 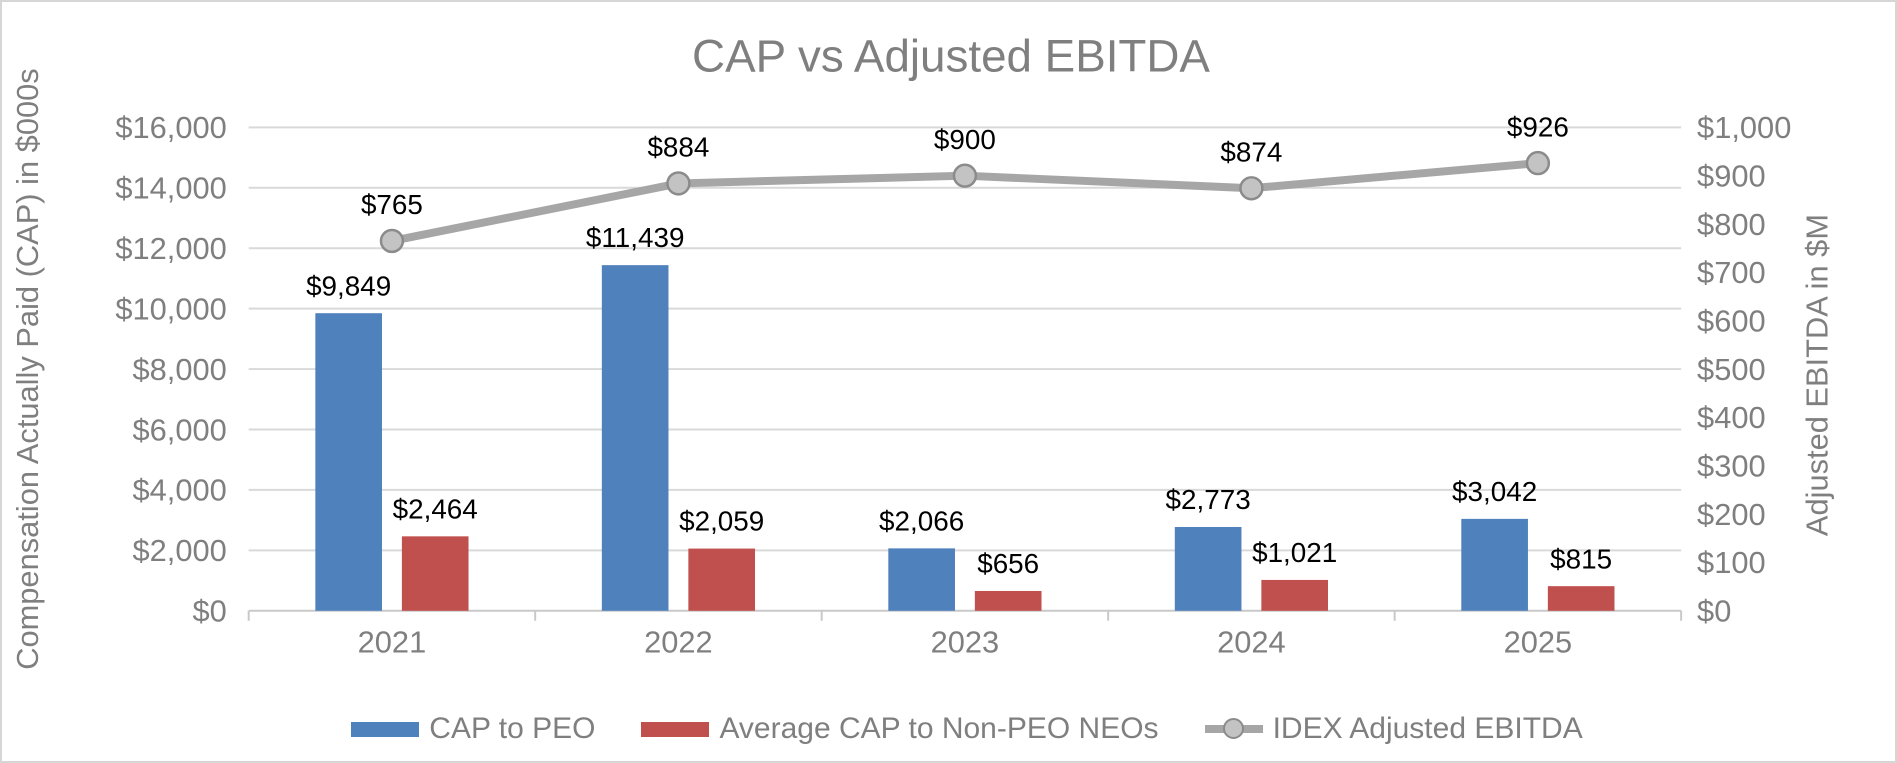 What do you see at coordinates (1731, 514) in the screenshot?
I see `right-axis-tick-label: $200` at bounding box center [1731, 514].